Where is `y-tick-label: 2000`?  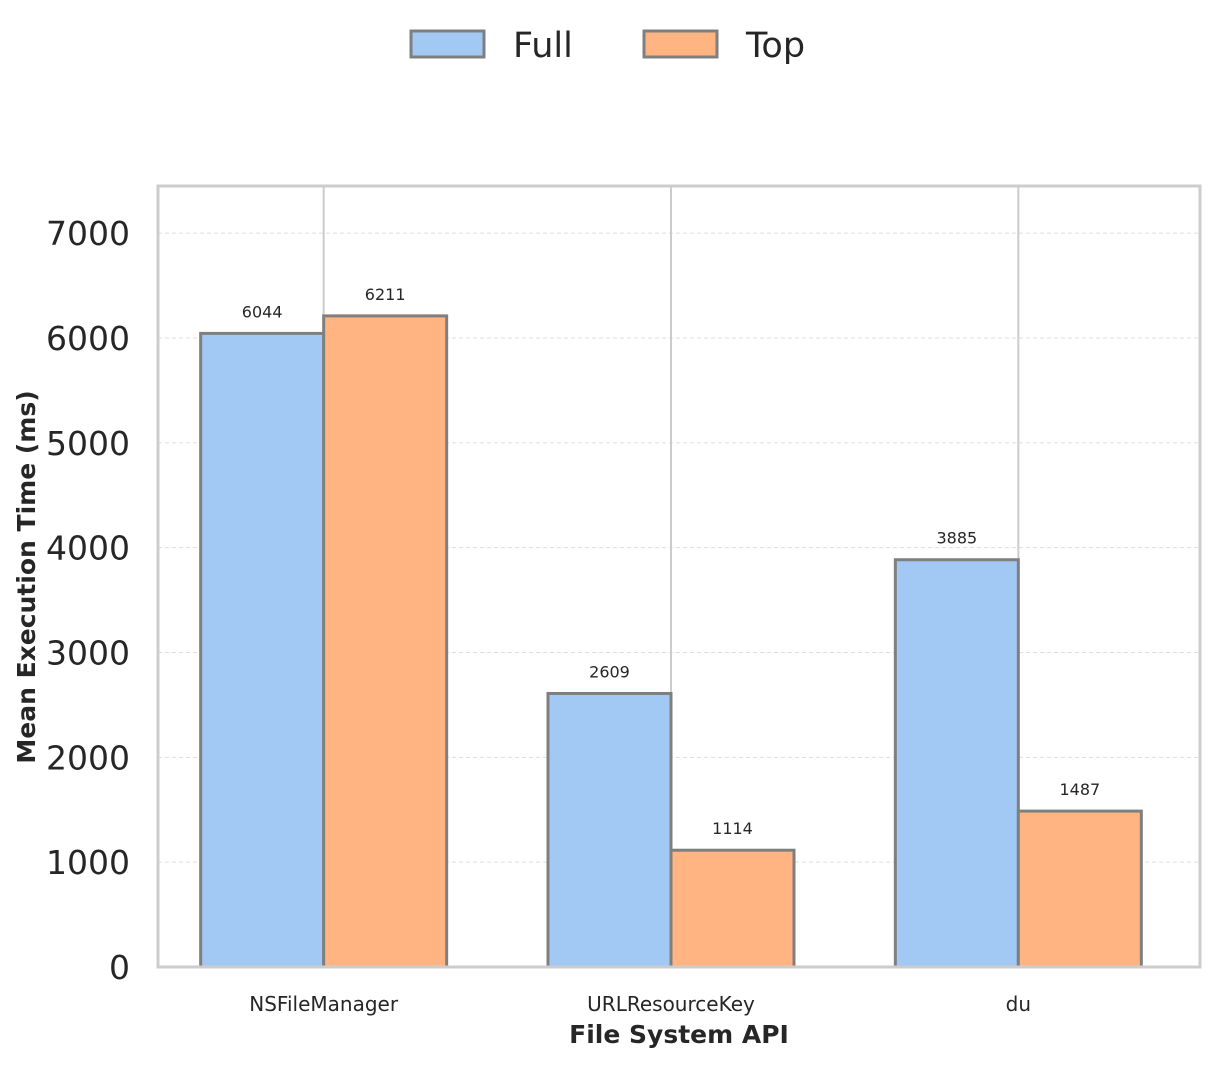 y-tick-label: 2000 is located at coordinates (88, 757).